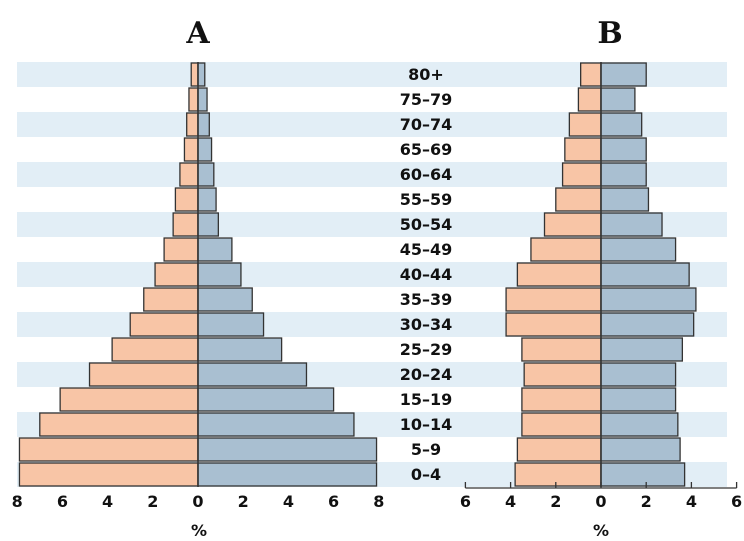  What do you see at coordinates (198, 501) in the screenshot?
I see `pyramid-a-x-axis: 8 6 4 2 0 2 4 6 8` at bounding box center [198, 501].